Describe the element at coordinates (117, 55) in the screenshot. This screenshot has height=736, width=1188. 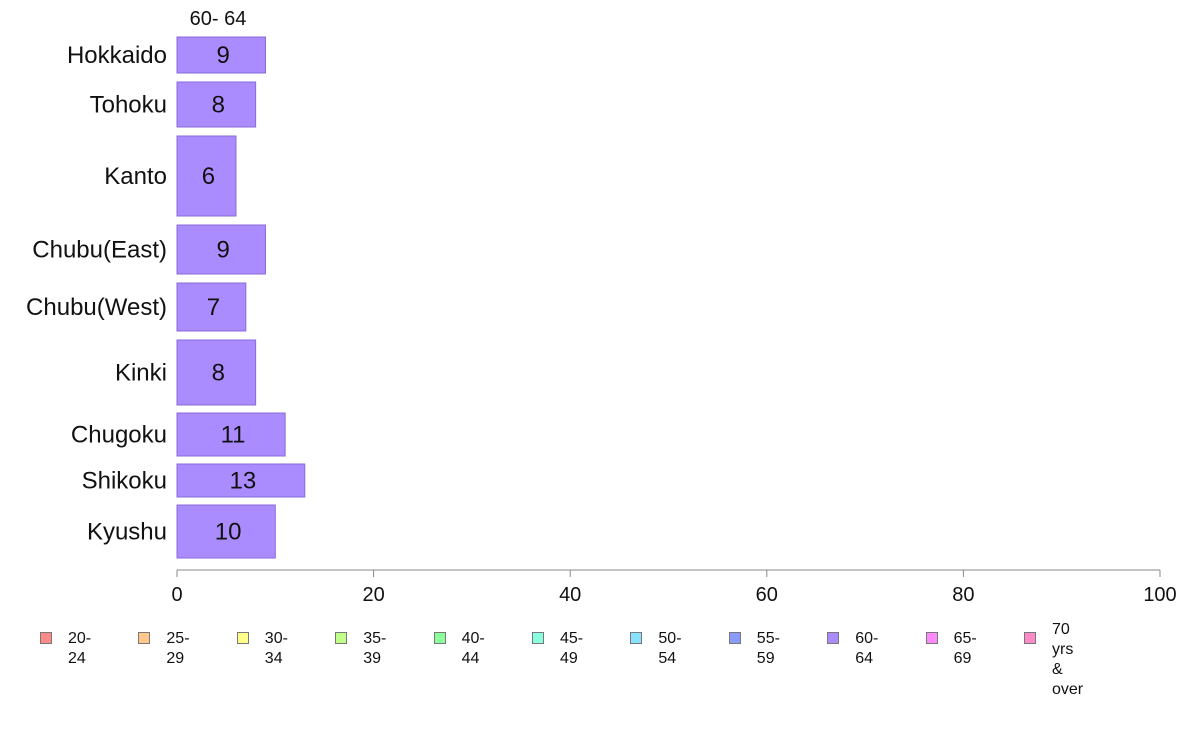
I see `category-label: Hokkaido` at that location.